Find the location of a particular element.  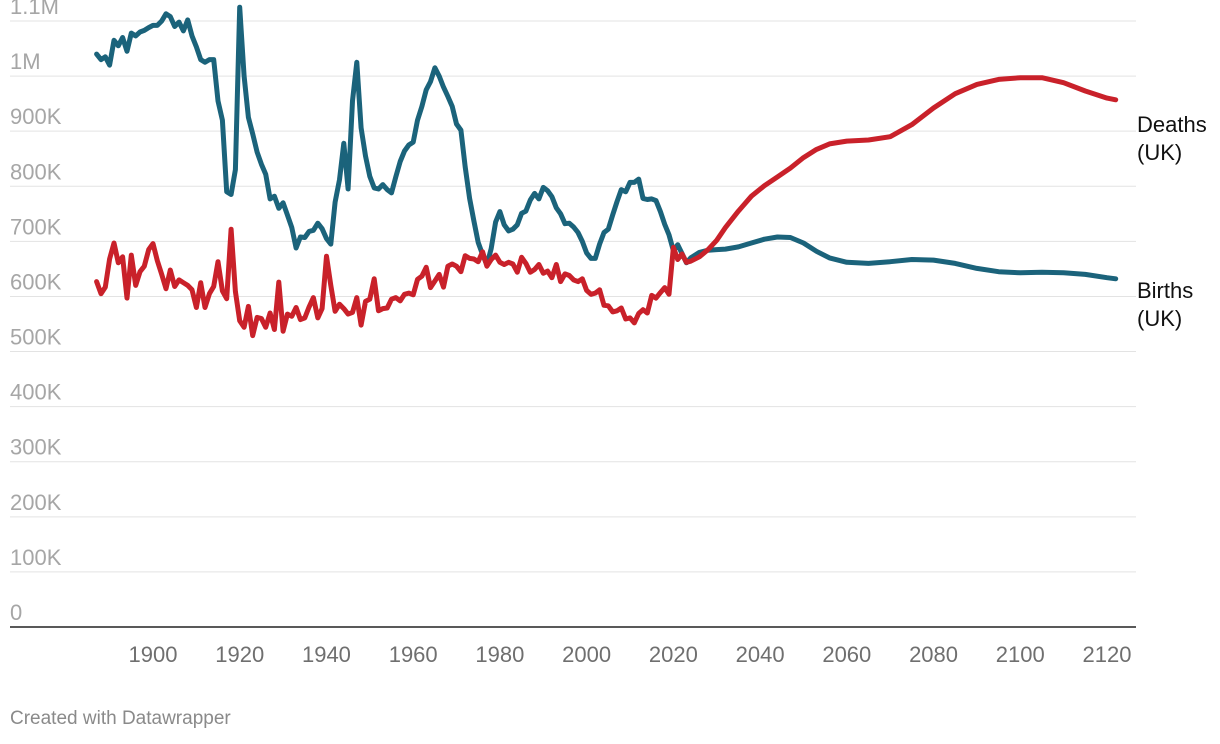

x-tick-label: 1920 is located at coordinates (239, 654).